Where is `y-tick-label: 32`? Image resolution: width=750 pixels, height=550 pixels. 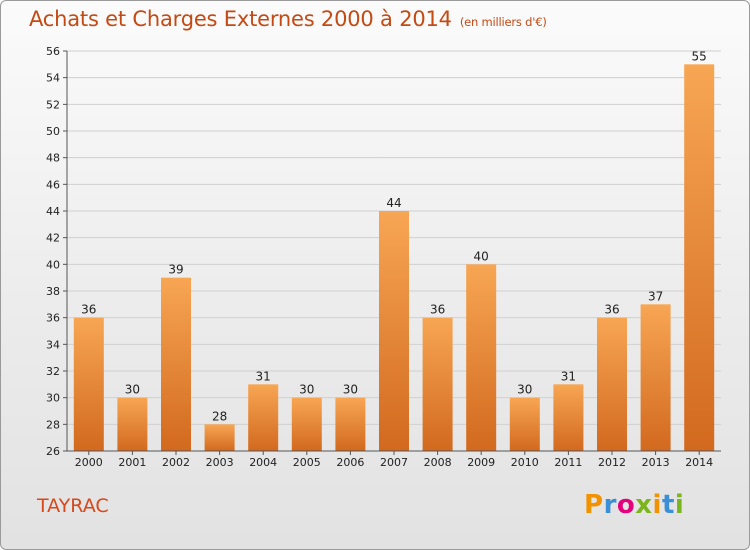 y-tick-label: 32 is located at coordinates (53, 371).